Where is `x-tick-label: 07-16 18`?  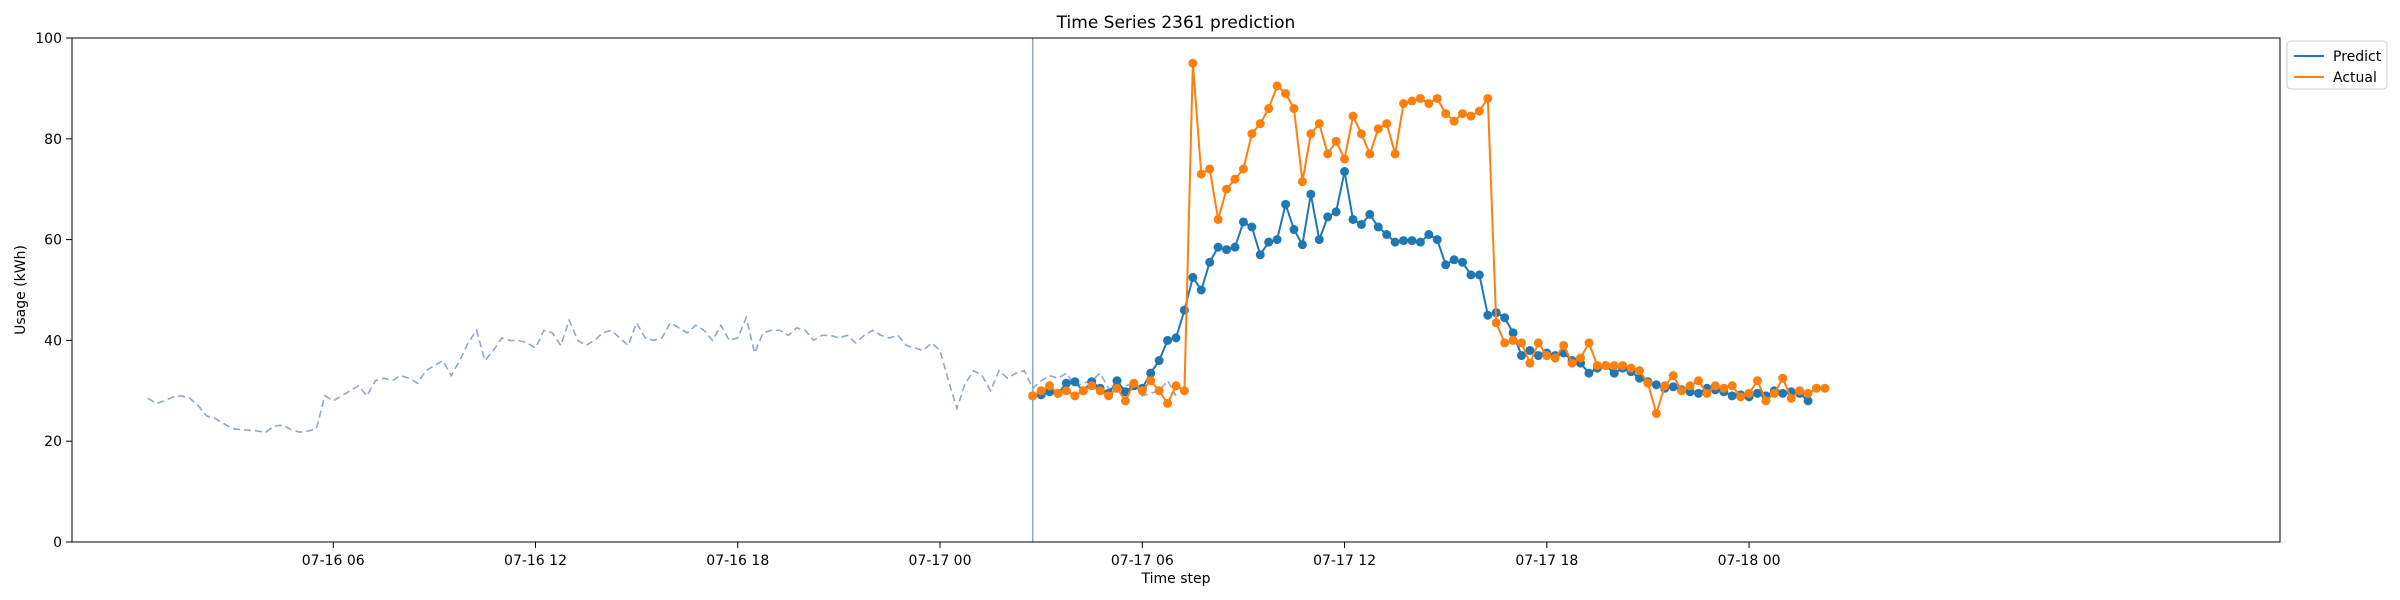 x-tick-label: 07-16 18 is located at coordinates (737, 561).